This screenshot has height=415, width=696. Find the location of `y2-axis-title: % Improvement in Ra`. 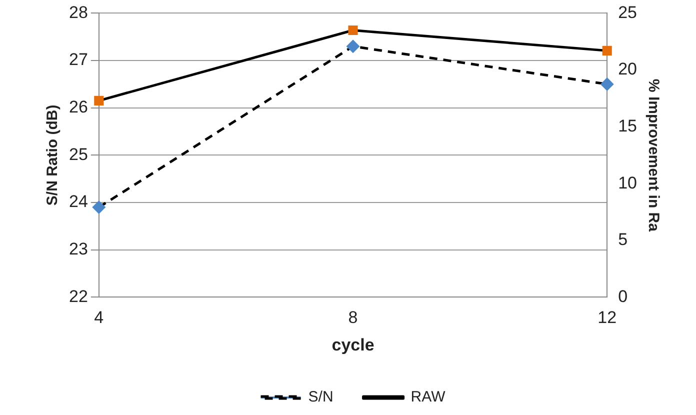

y2-axis-title: % Improvement in Ra is located at coordinates (653, 155).